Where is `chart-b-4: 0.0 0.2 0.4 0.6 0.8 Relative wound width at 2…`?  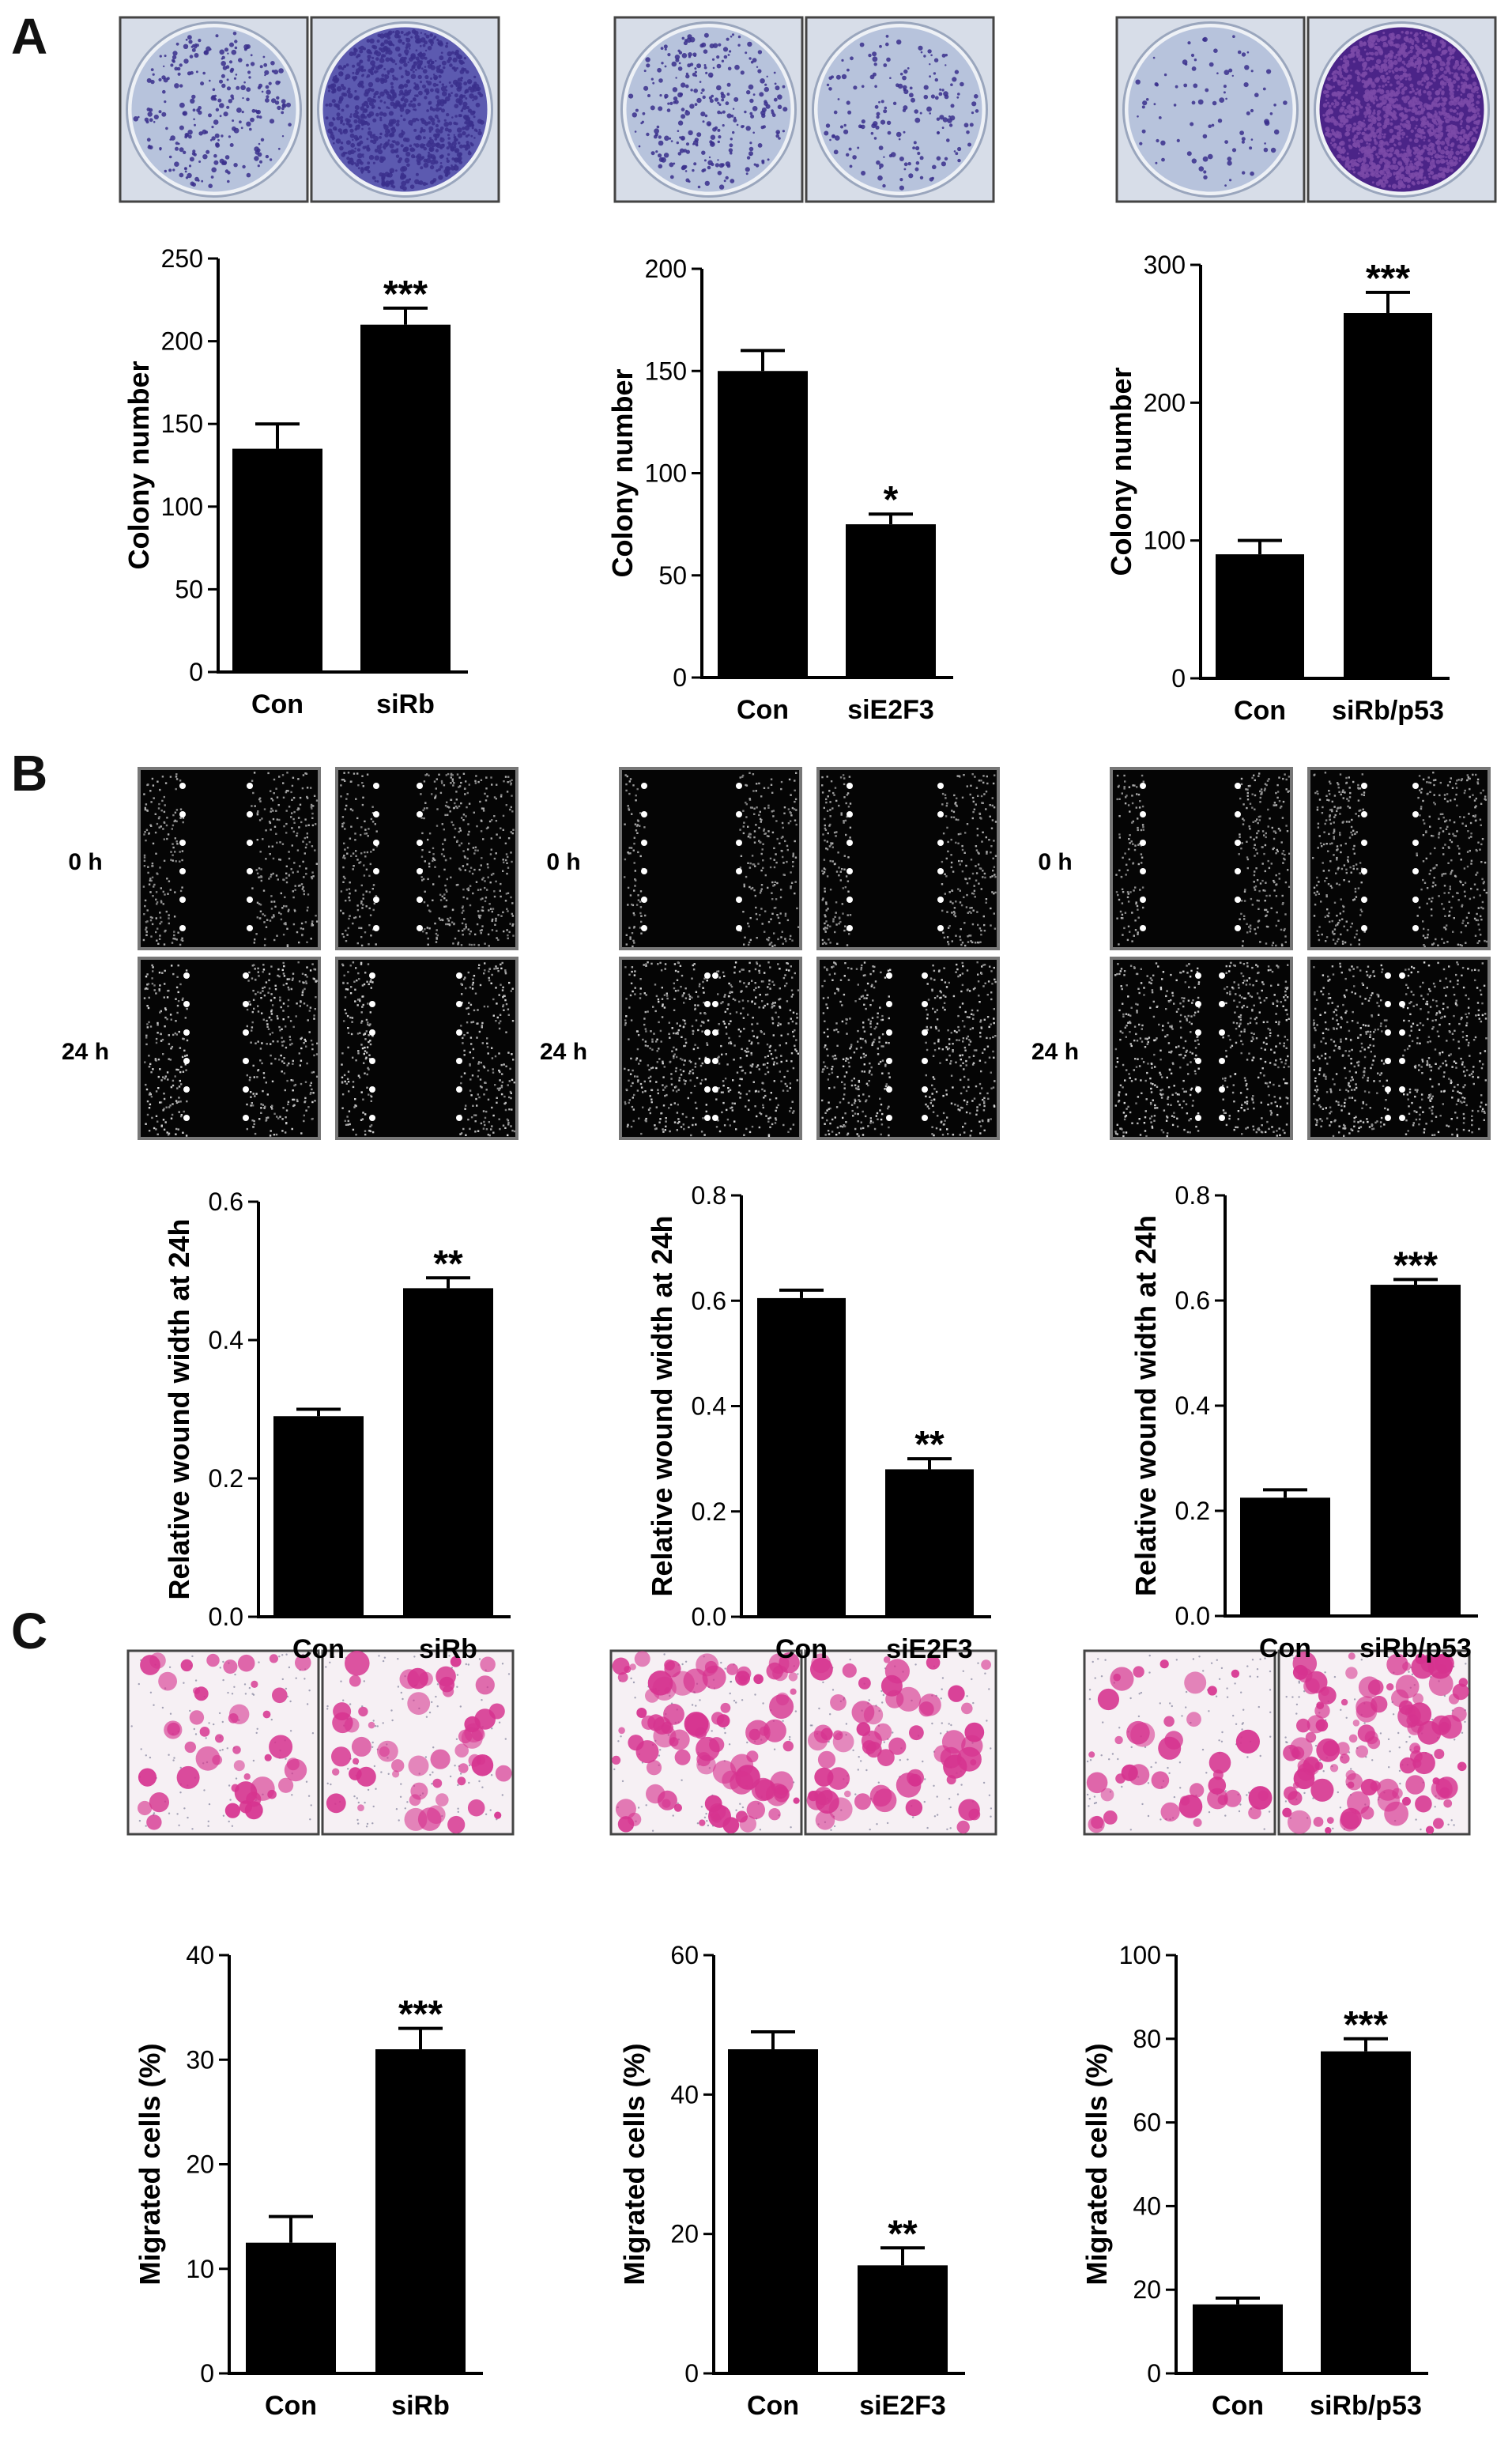
chart-b-4: 0.0 0.2 0.4 0.6 0.8 Relative wound width at 2… is located at coordinates (818, 1422).